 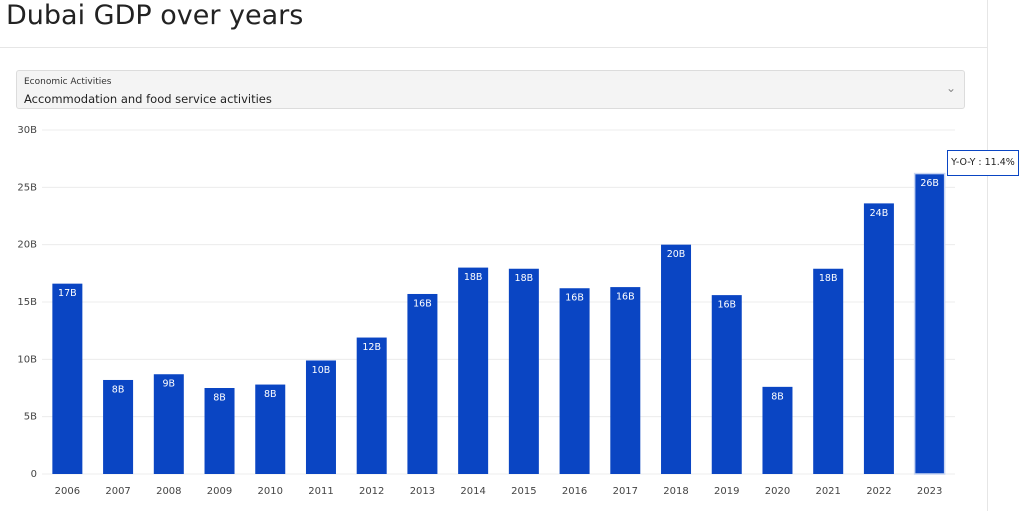 I want to click on x-tick-label: 2020, so click(x=777, y=491).